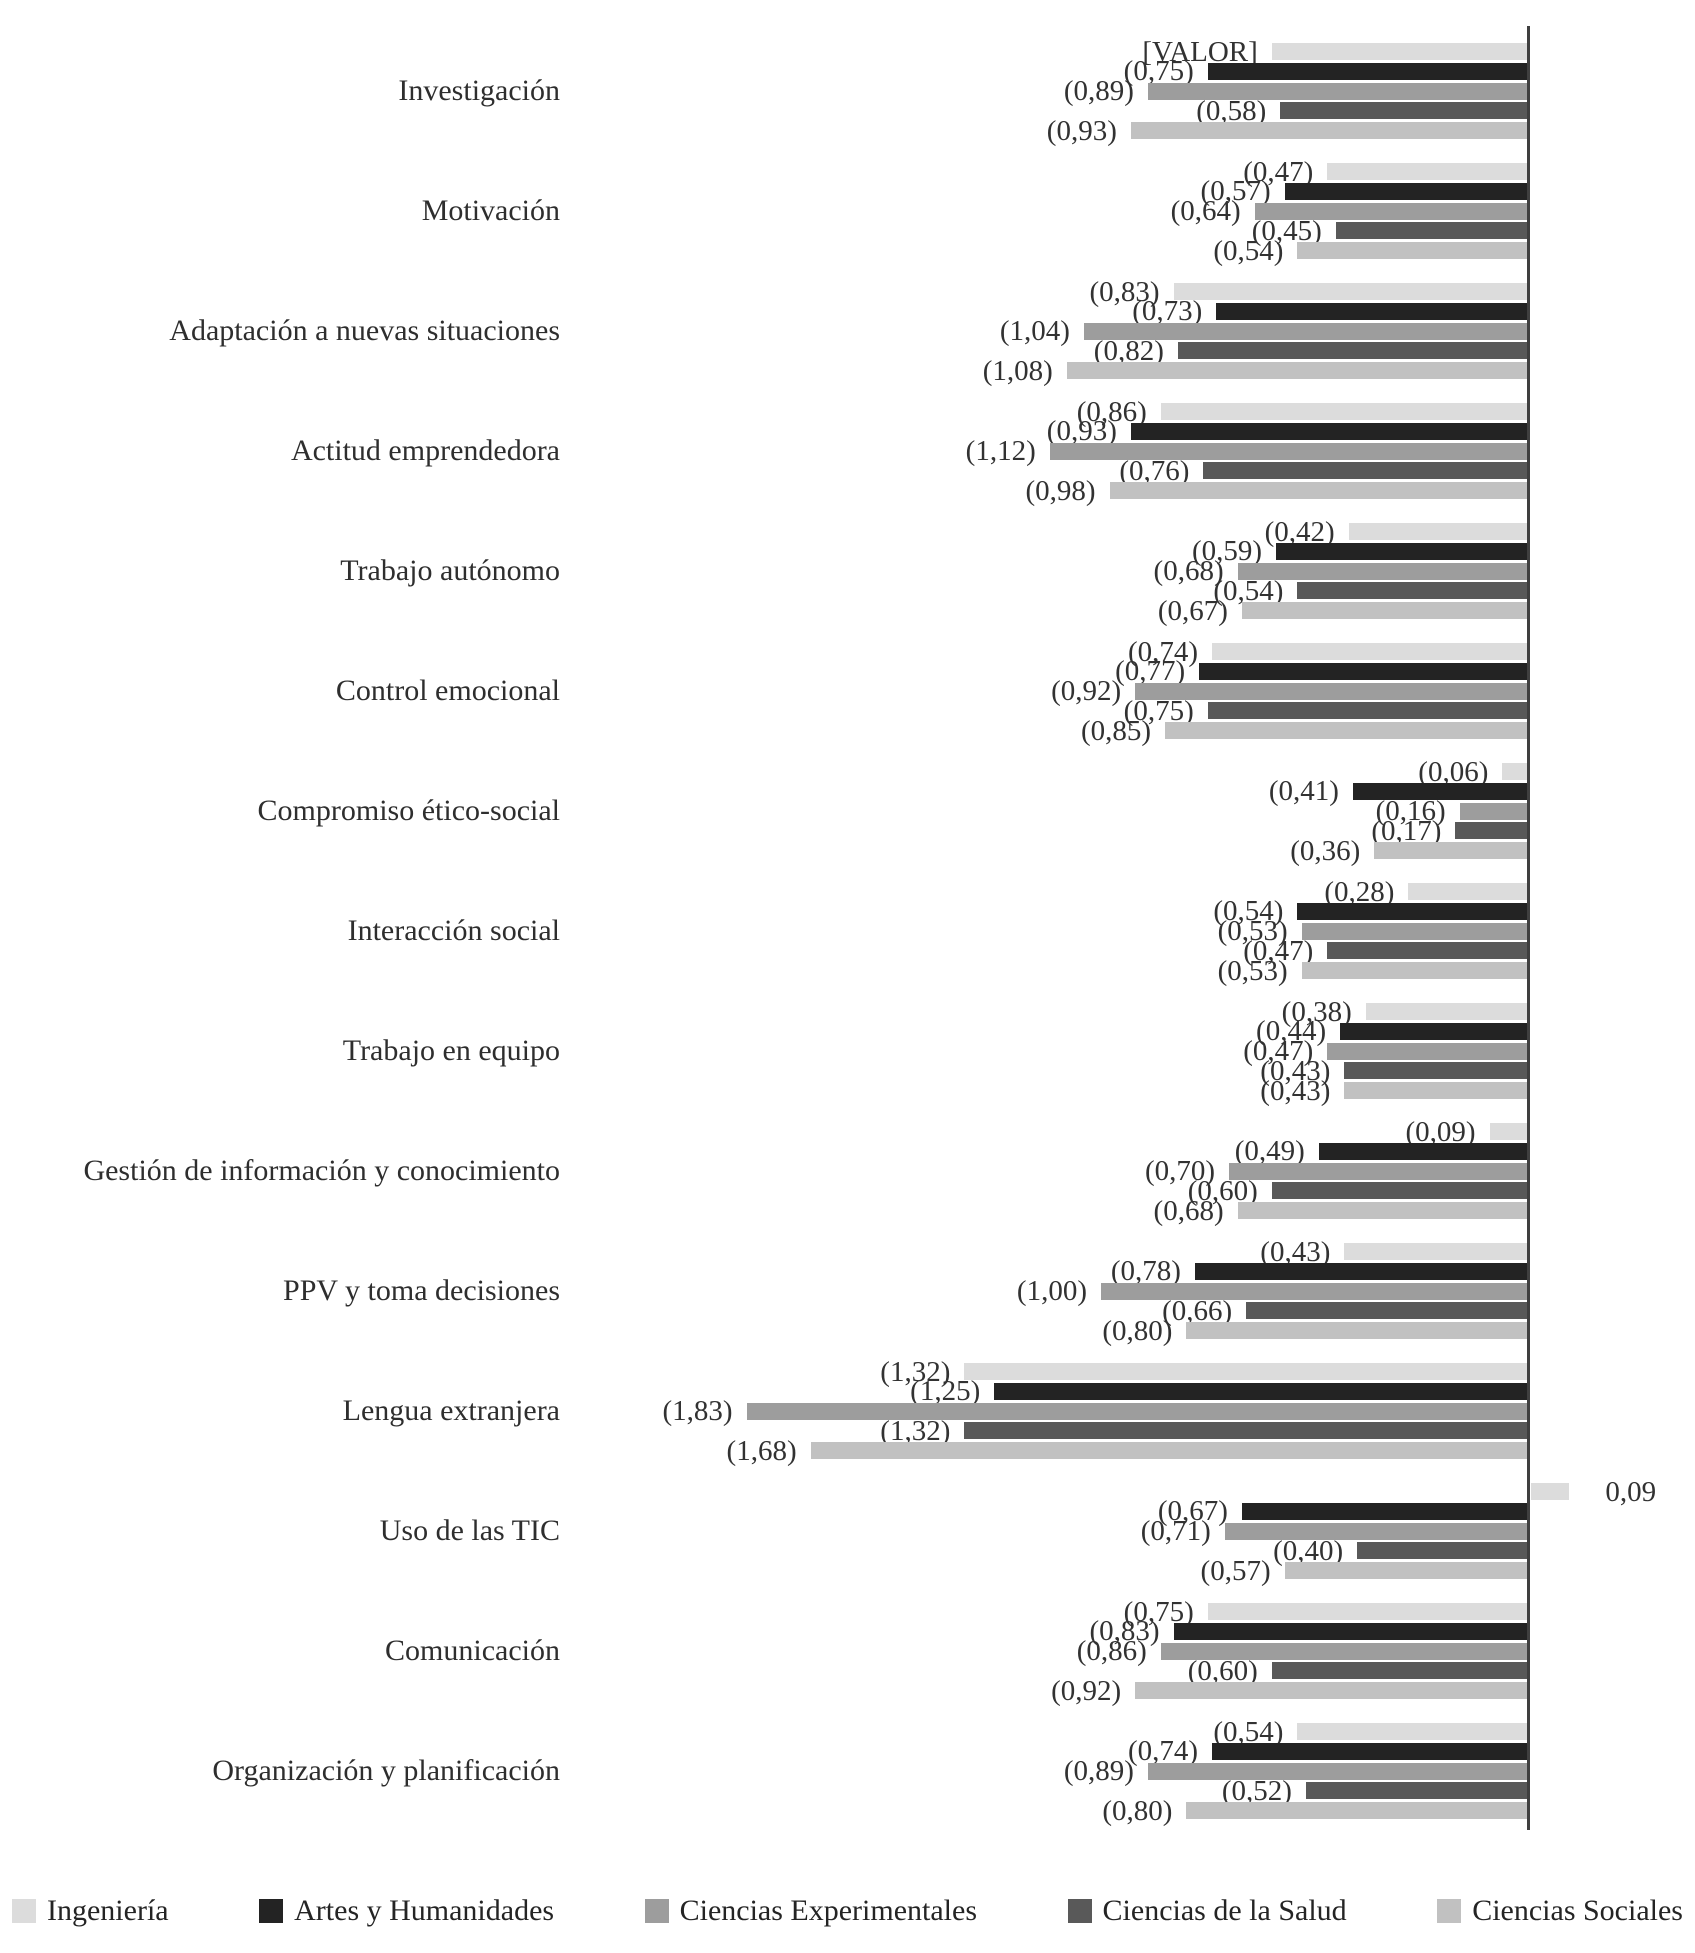  I want to click on value-label: (1,04), so click(1034, 331).